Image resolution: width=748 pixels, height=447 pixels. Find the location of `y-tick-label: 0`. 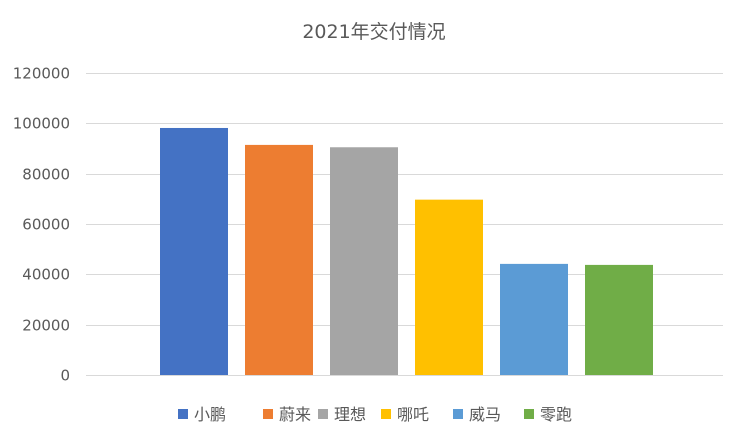

y-tick-label: 0 is located at coordinates (65, 376).